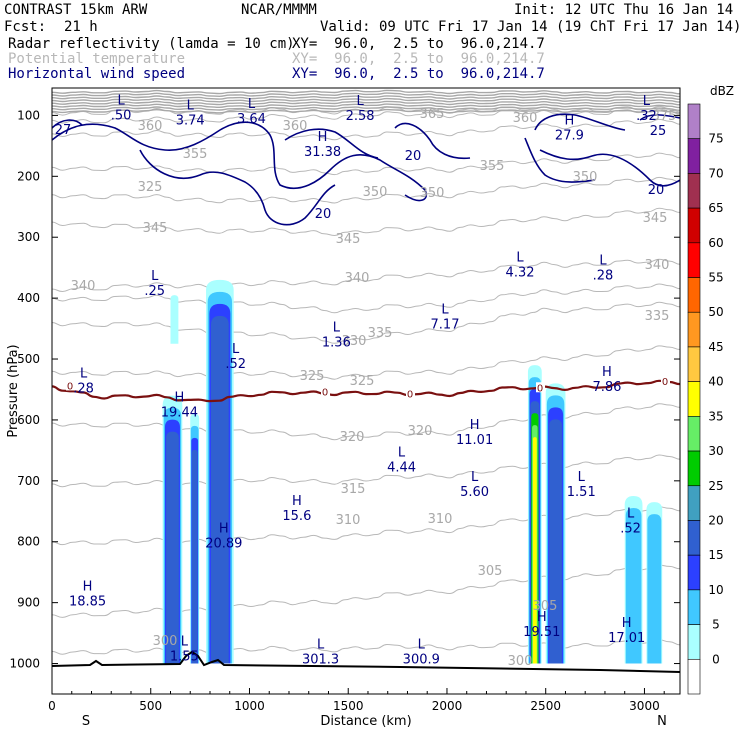 Image resolution: width=740 pixels, height=740 pixels. Describe the element at coordinates (716, 659) in the screenshot. I see `colorbar-label: 0` at that location.